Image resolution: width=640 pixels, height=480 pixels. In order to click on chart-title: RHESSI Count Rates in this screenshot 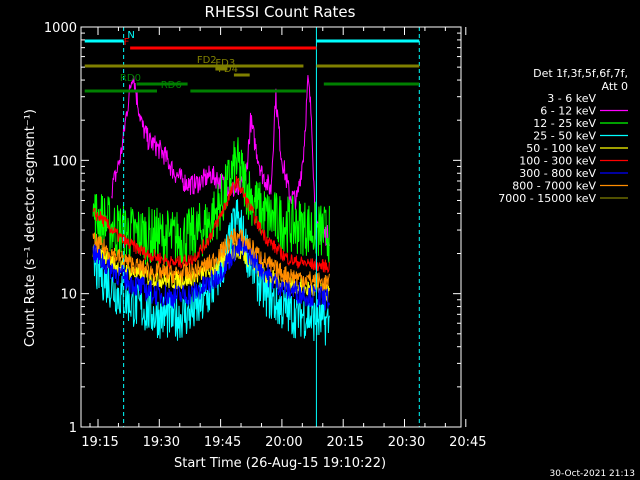, I will do `click(280, 12)`.